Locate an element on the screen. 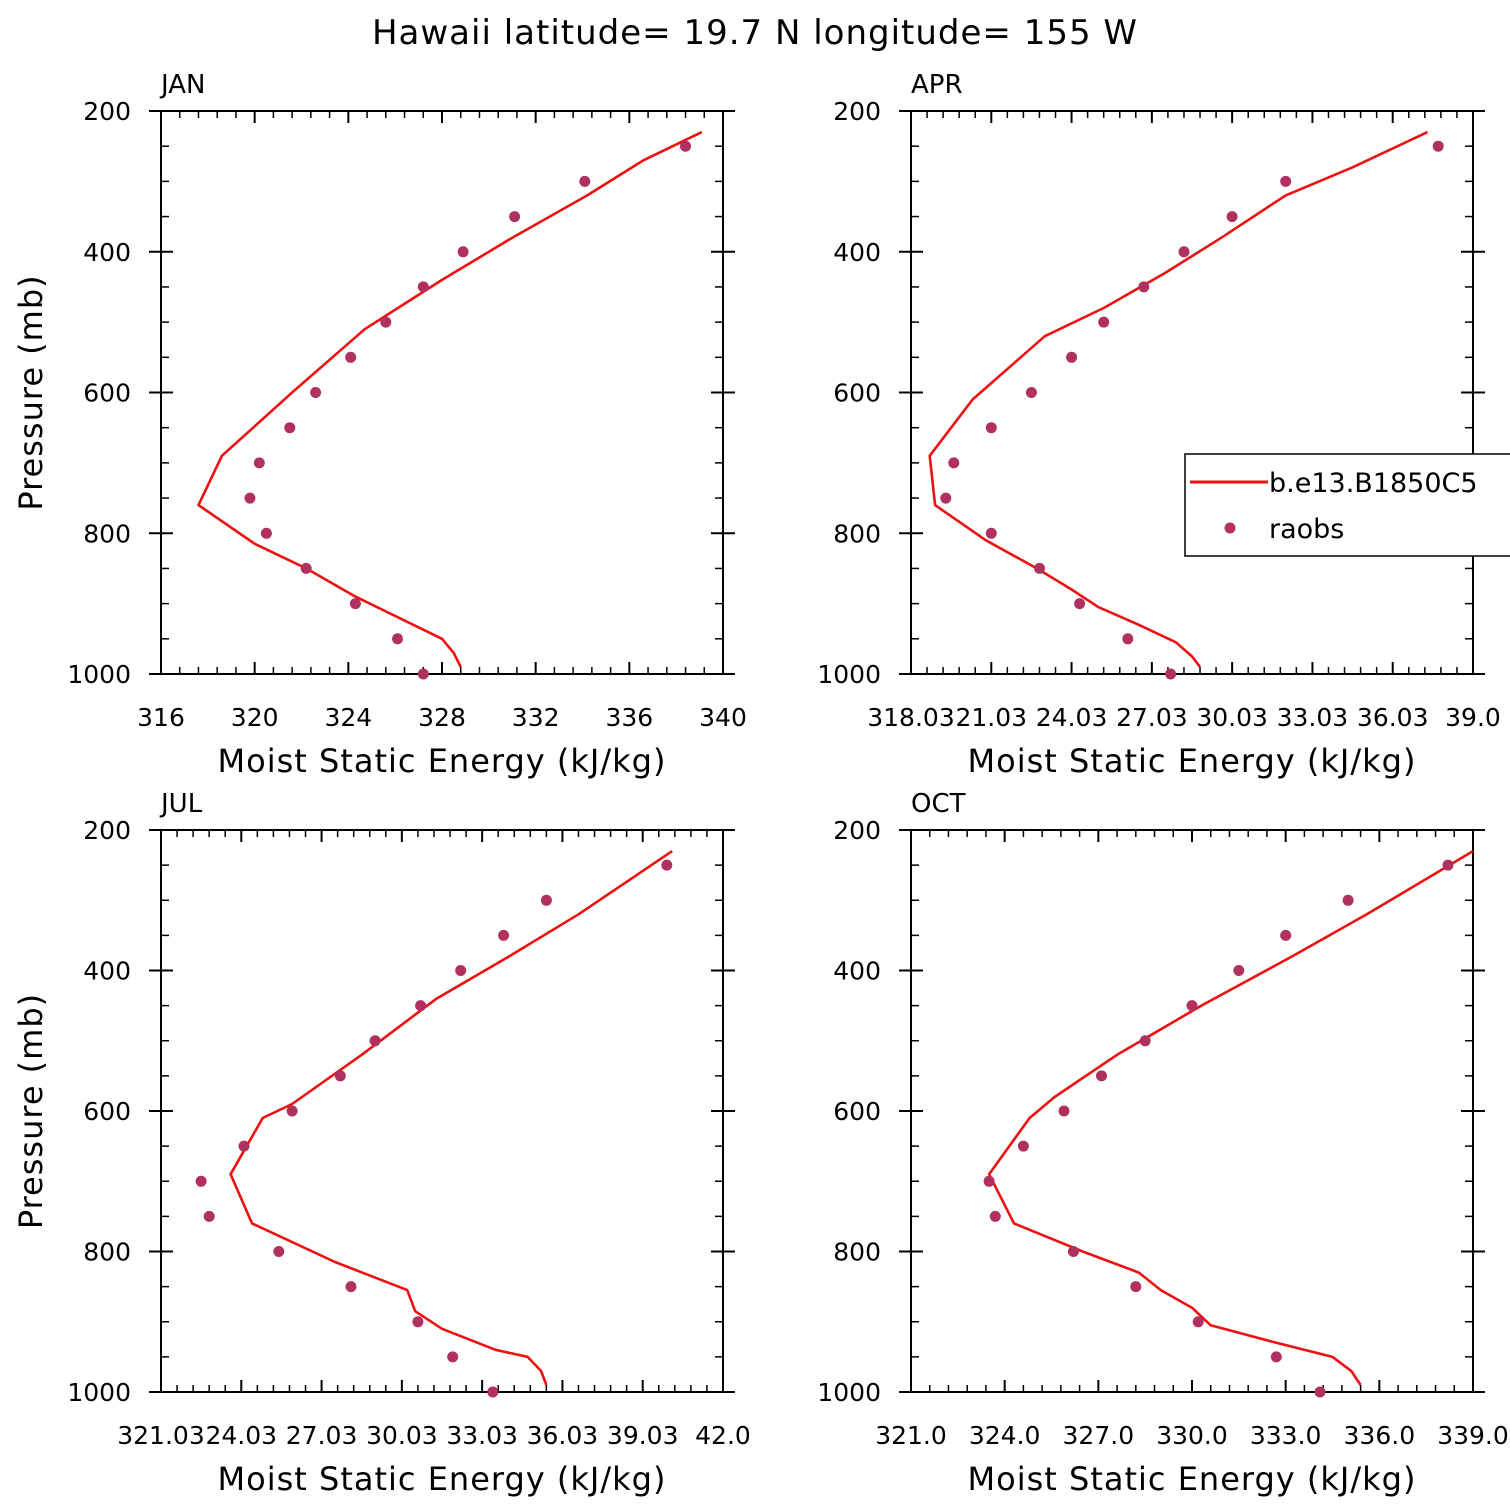 The width and height of the screenshot is (1510, 1510). x-axis-label-apr: Moist Static Energy (kJ/kg) is located at coordinates (1192, 761).